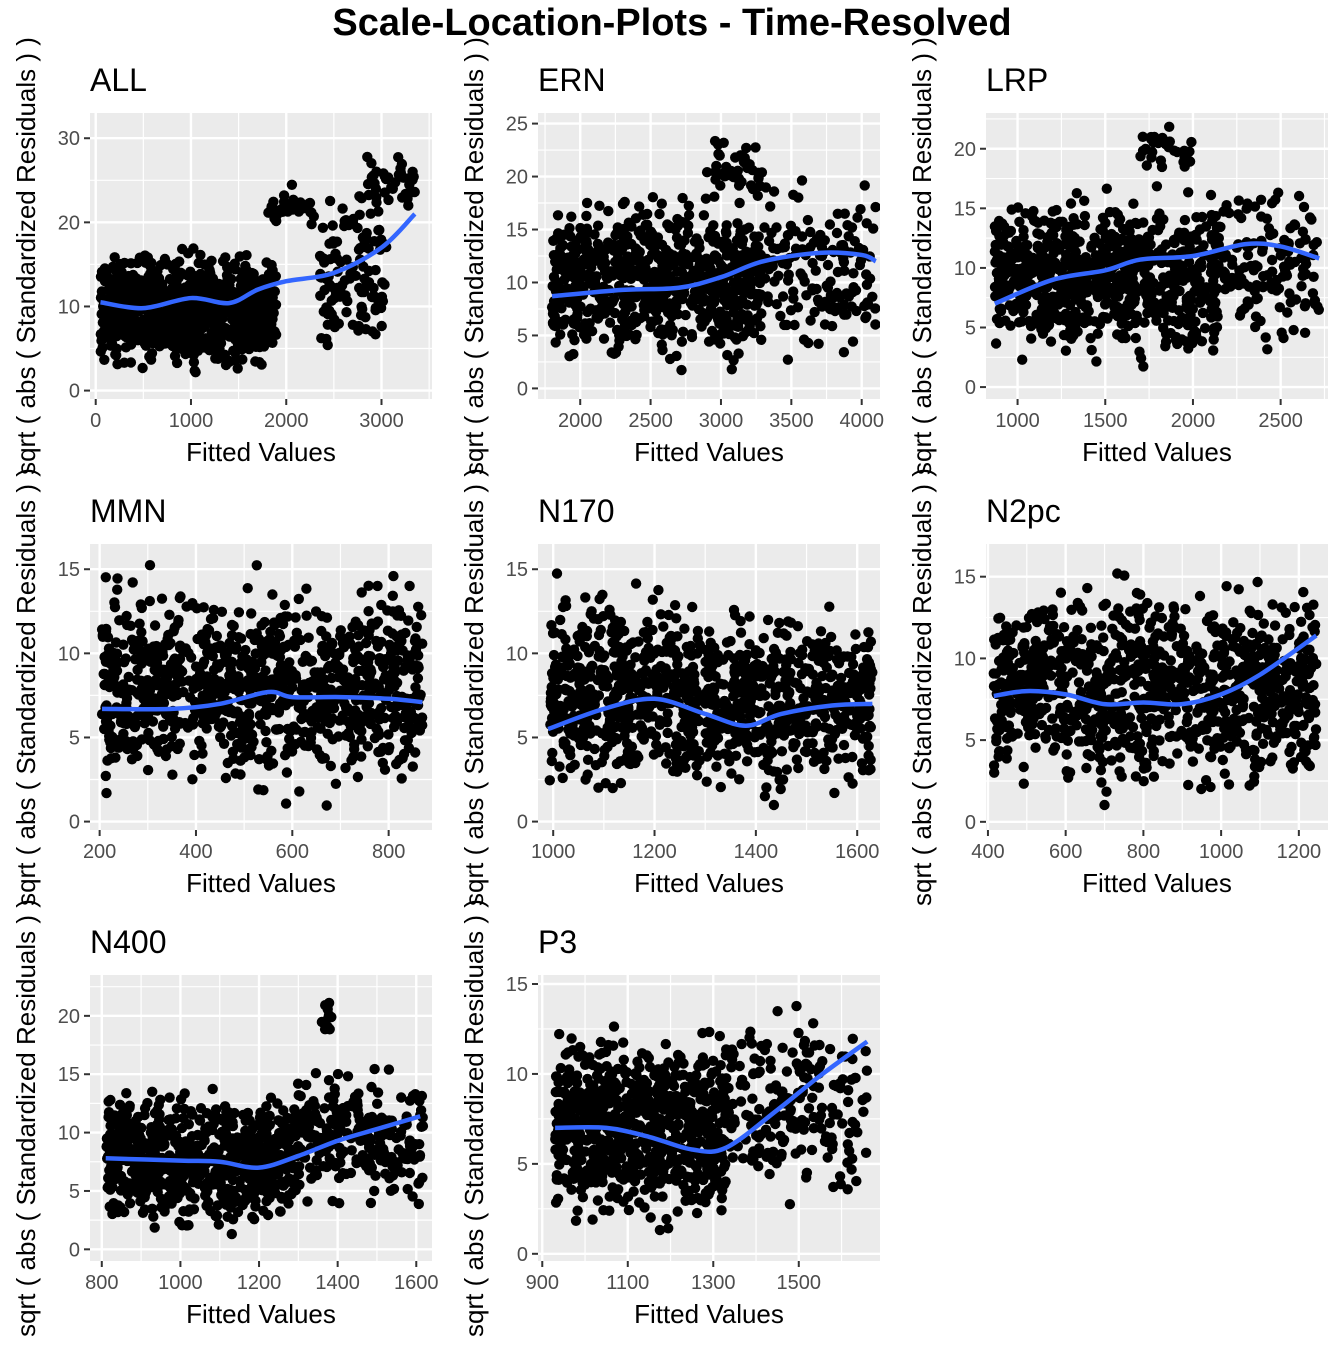  I want to click on x-tick-label: 200, so click(99, 852).